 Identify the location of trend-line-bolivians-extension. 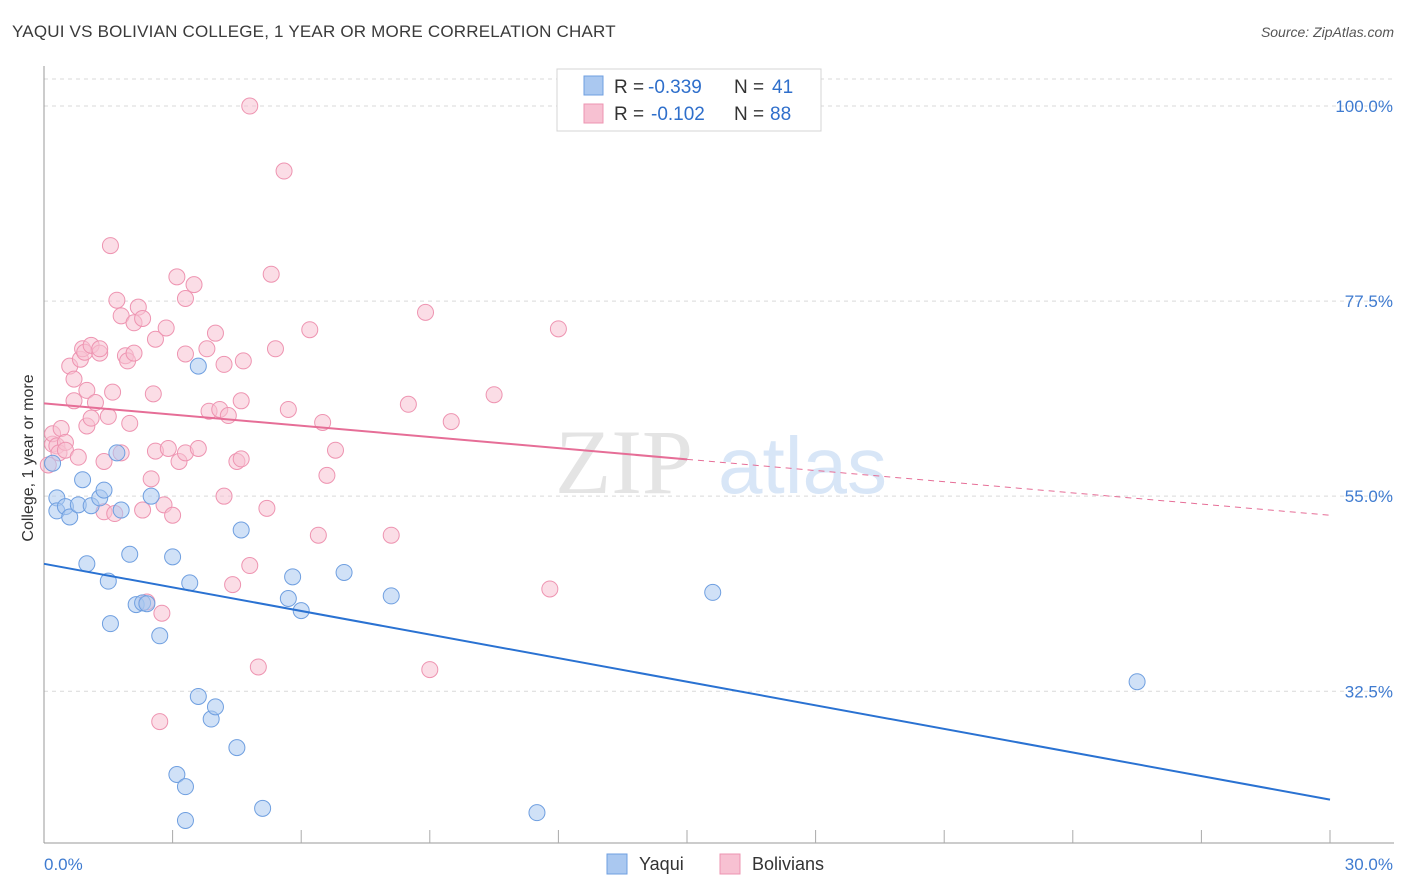
(1008, 487).